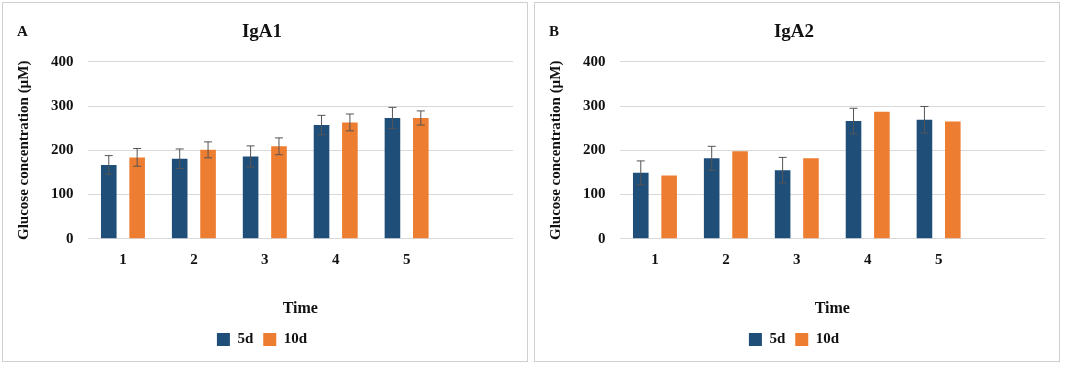  I want to click on text: A, so click(22, 31).